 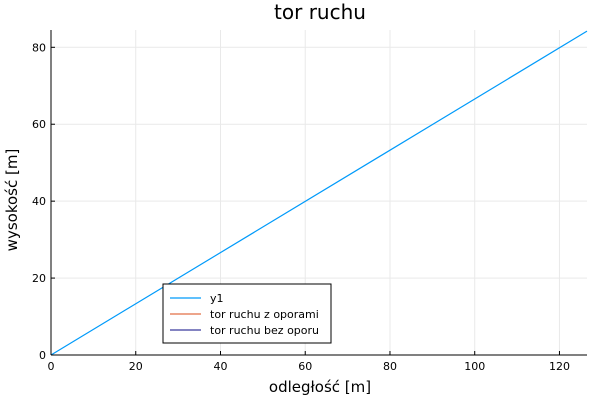 I want to click on legend-label-2: tor ruchu z oporami, so click(x=264, y=314).